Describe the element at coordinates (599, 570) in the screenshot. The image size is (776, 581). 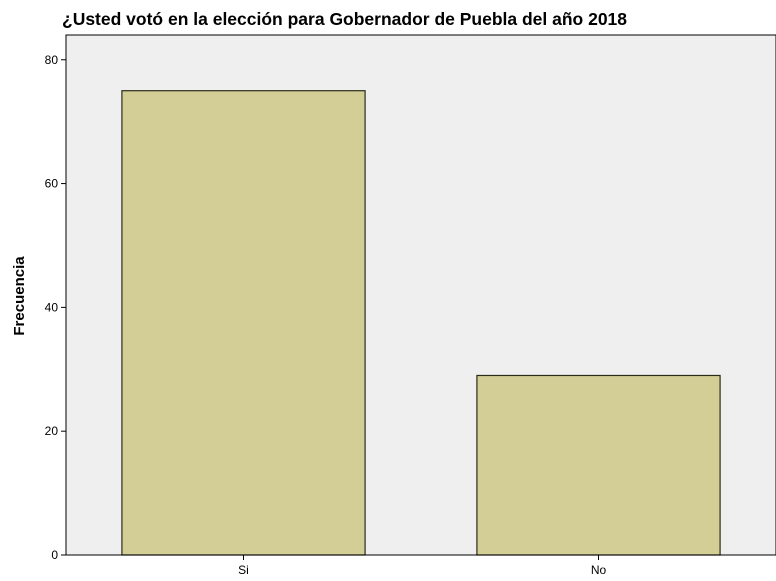
I see `x-tick-label: No` at that location.